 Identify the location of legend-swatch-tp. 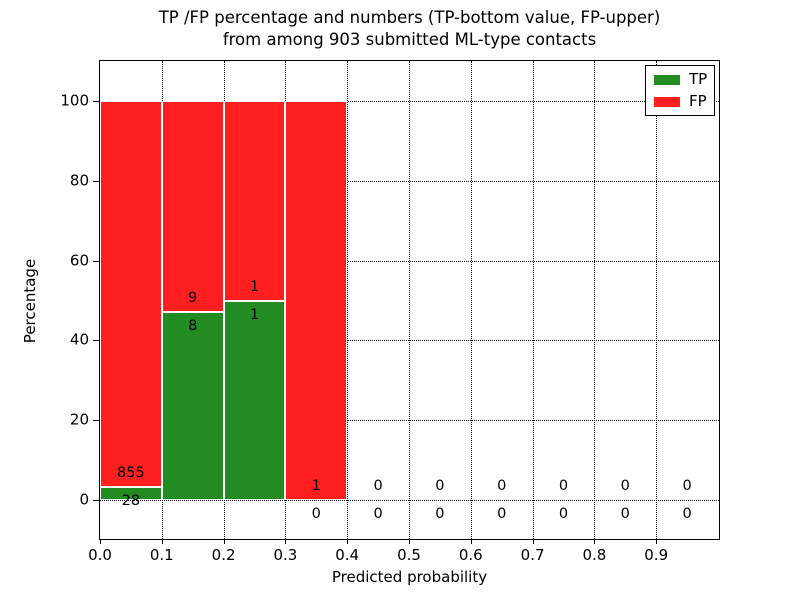
(667, 79).